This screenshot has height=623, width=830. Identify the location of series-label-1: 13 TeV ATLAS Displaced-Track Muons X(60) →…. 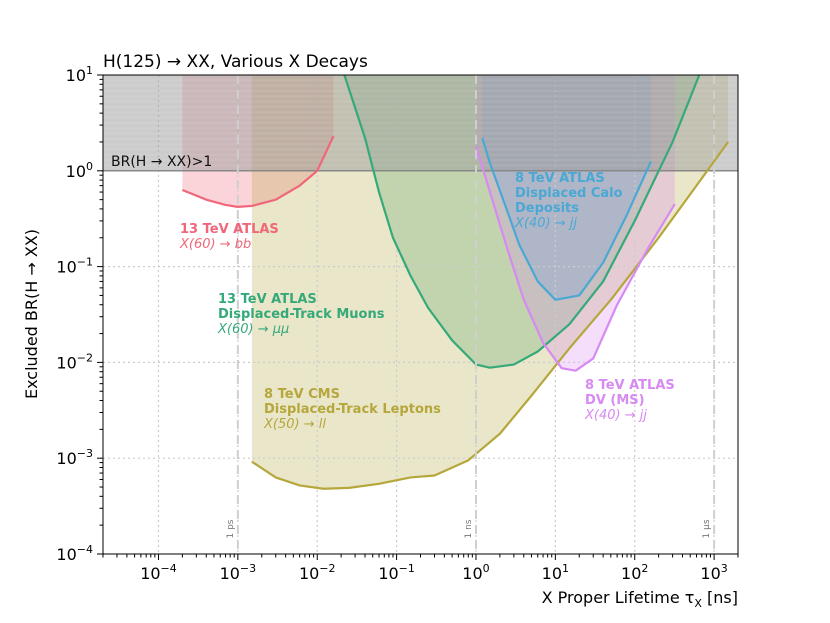
(301, 314).